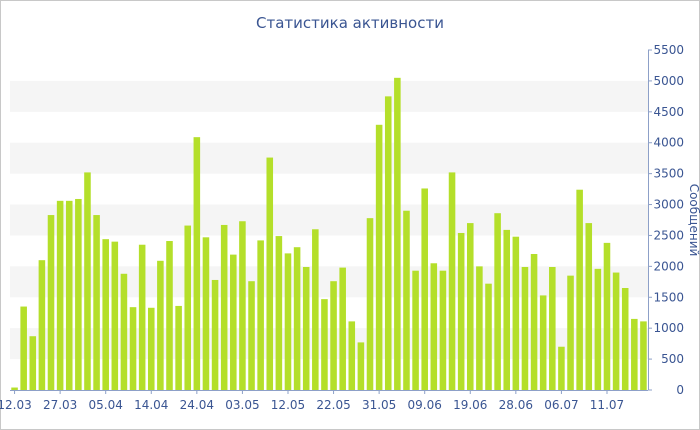 The height and width of the screenshot is (430, 700). Describe the element at coordinates (668, 205) in the screenshot. I see `y-tick-label: 3000` at that location.